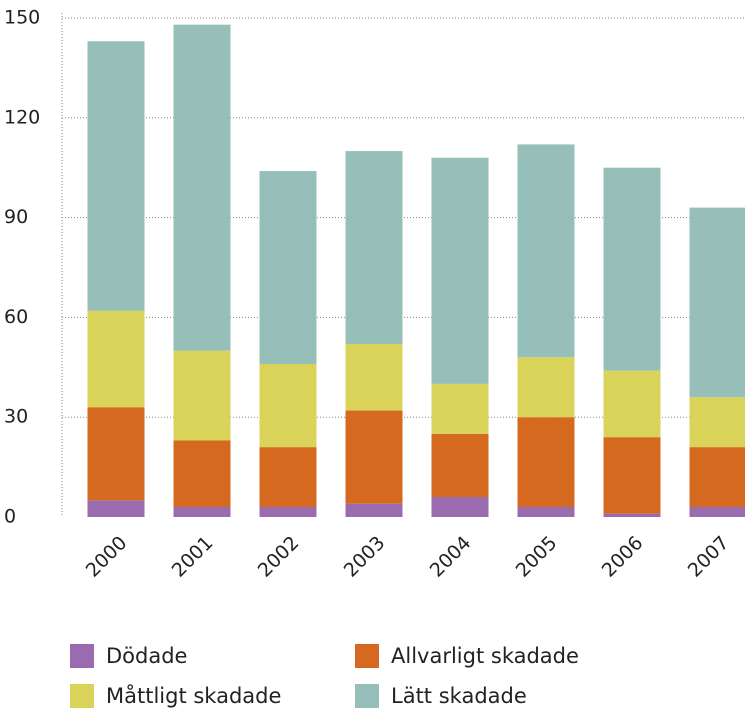  What do you see at coordinates (623, 557) in the screenshot?
I see `x-tick-label: 2006` at bounding box center [623, 557].